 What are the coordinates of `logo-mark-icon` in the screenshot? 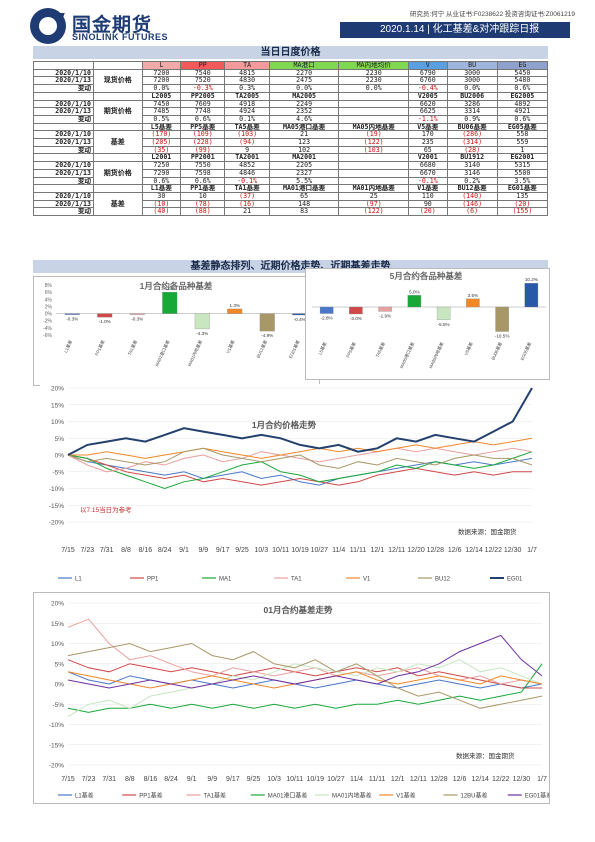 It's located at (48, 26).